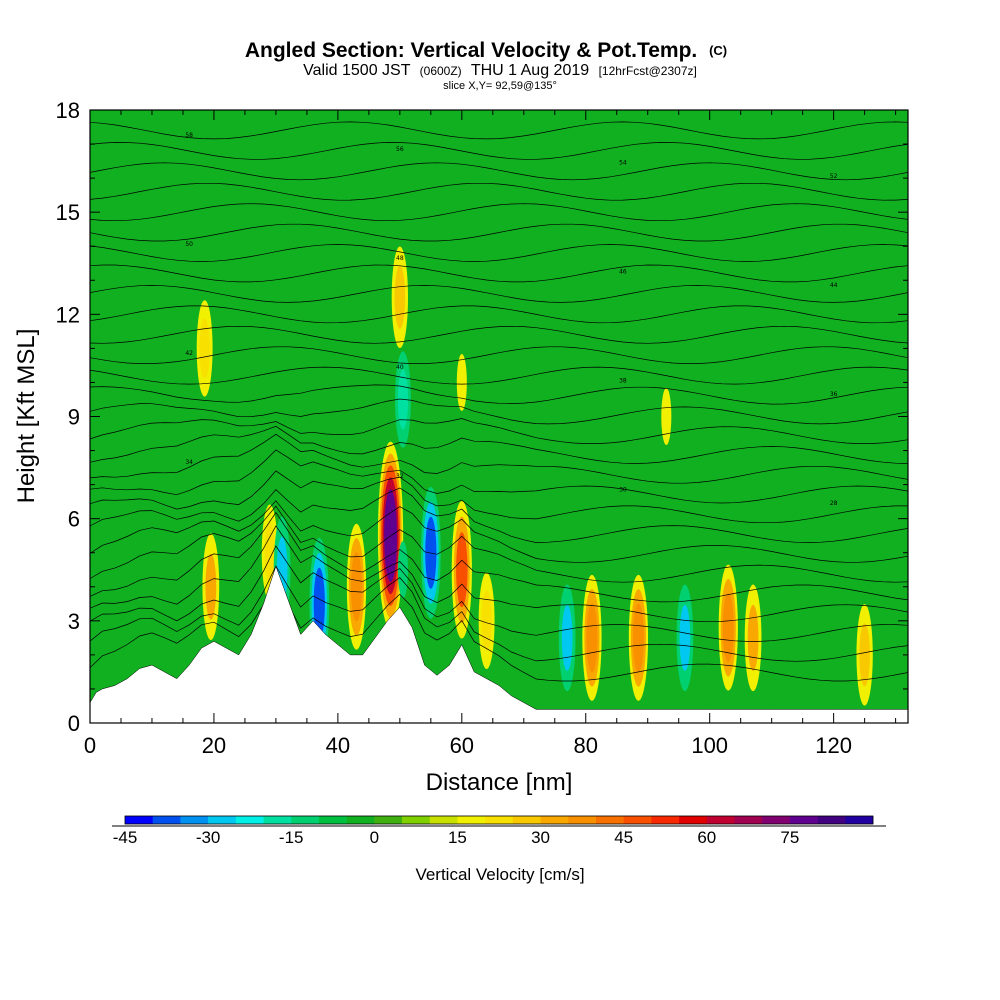 The height and width of the screenshot is (1000, 1000). What do you see at coordinates (540, 837) in the screenshot?
I see `colorbar-label: 30` at bounding box center [540, 837].